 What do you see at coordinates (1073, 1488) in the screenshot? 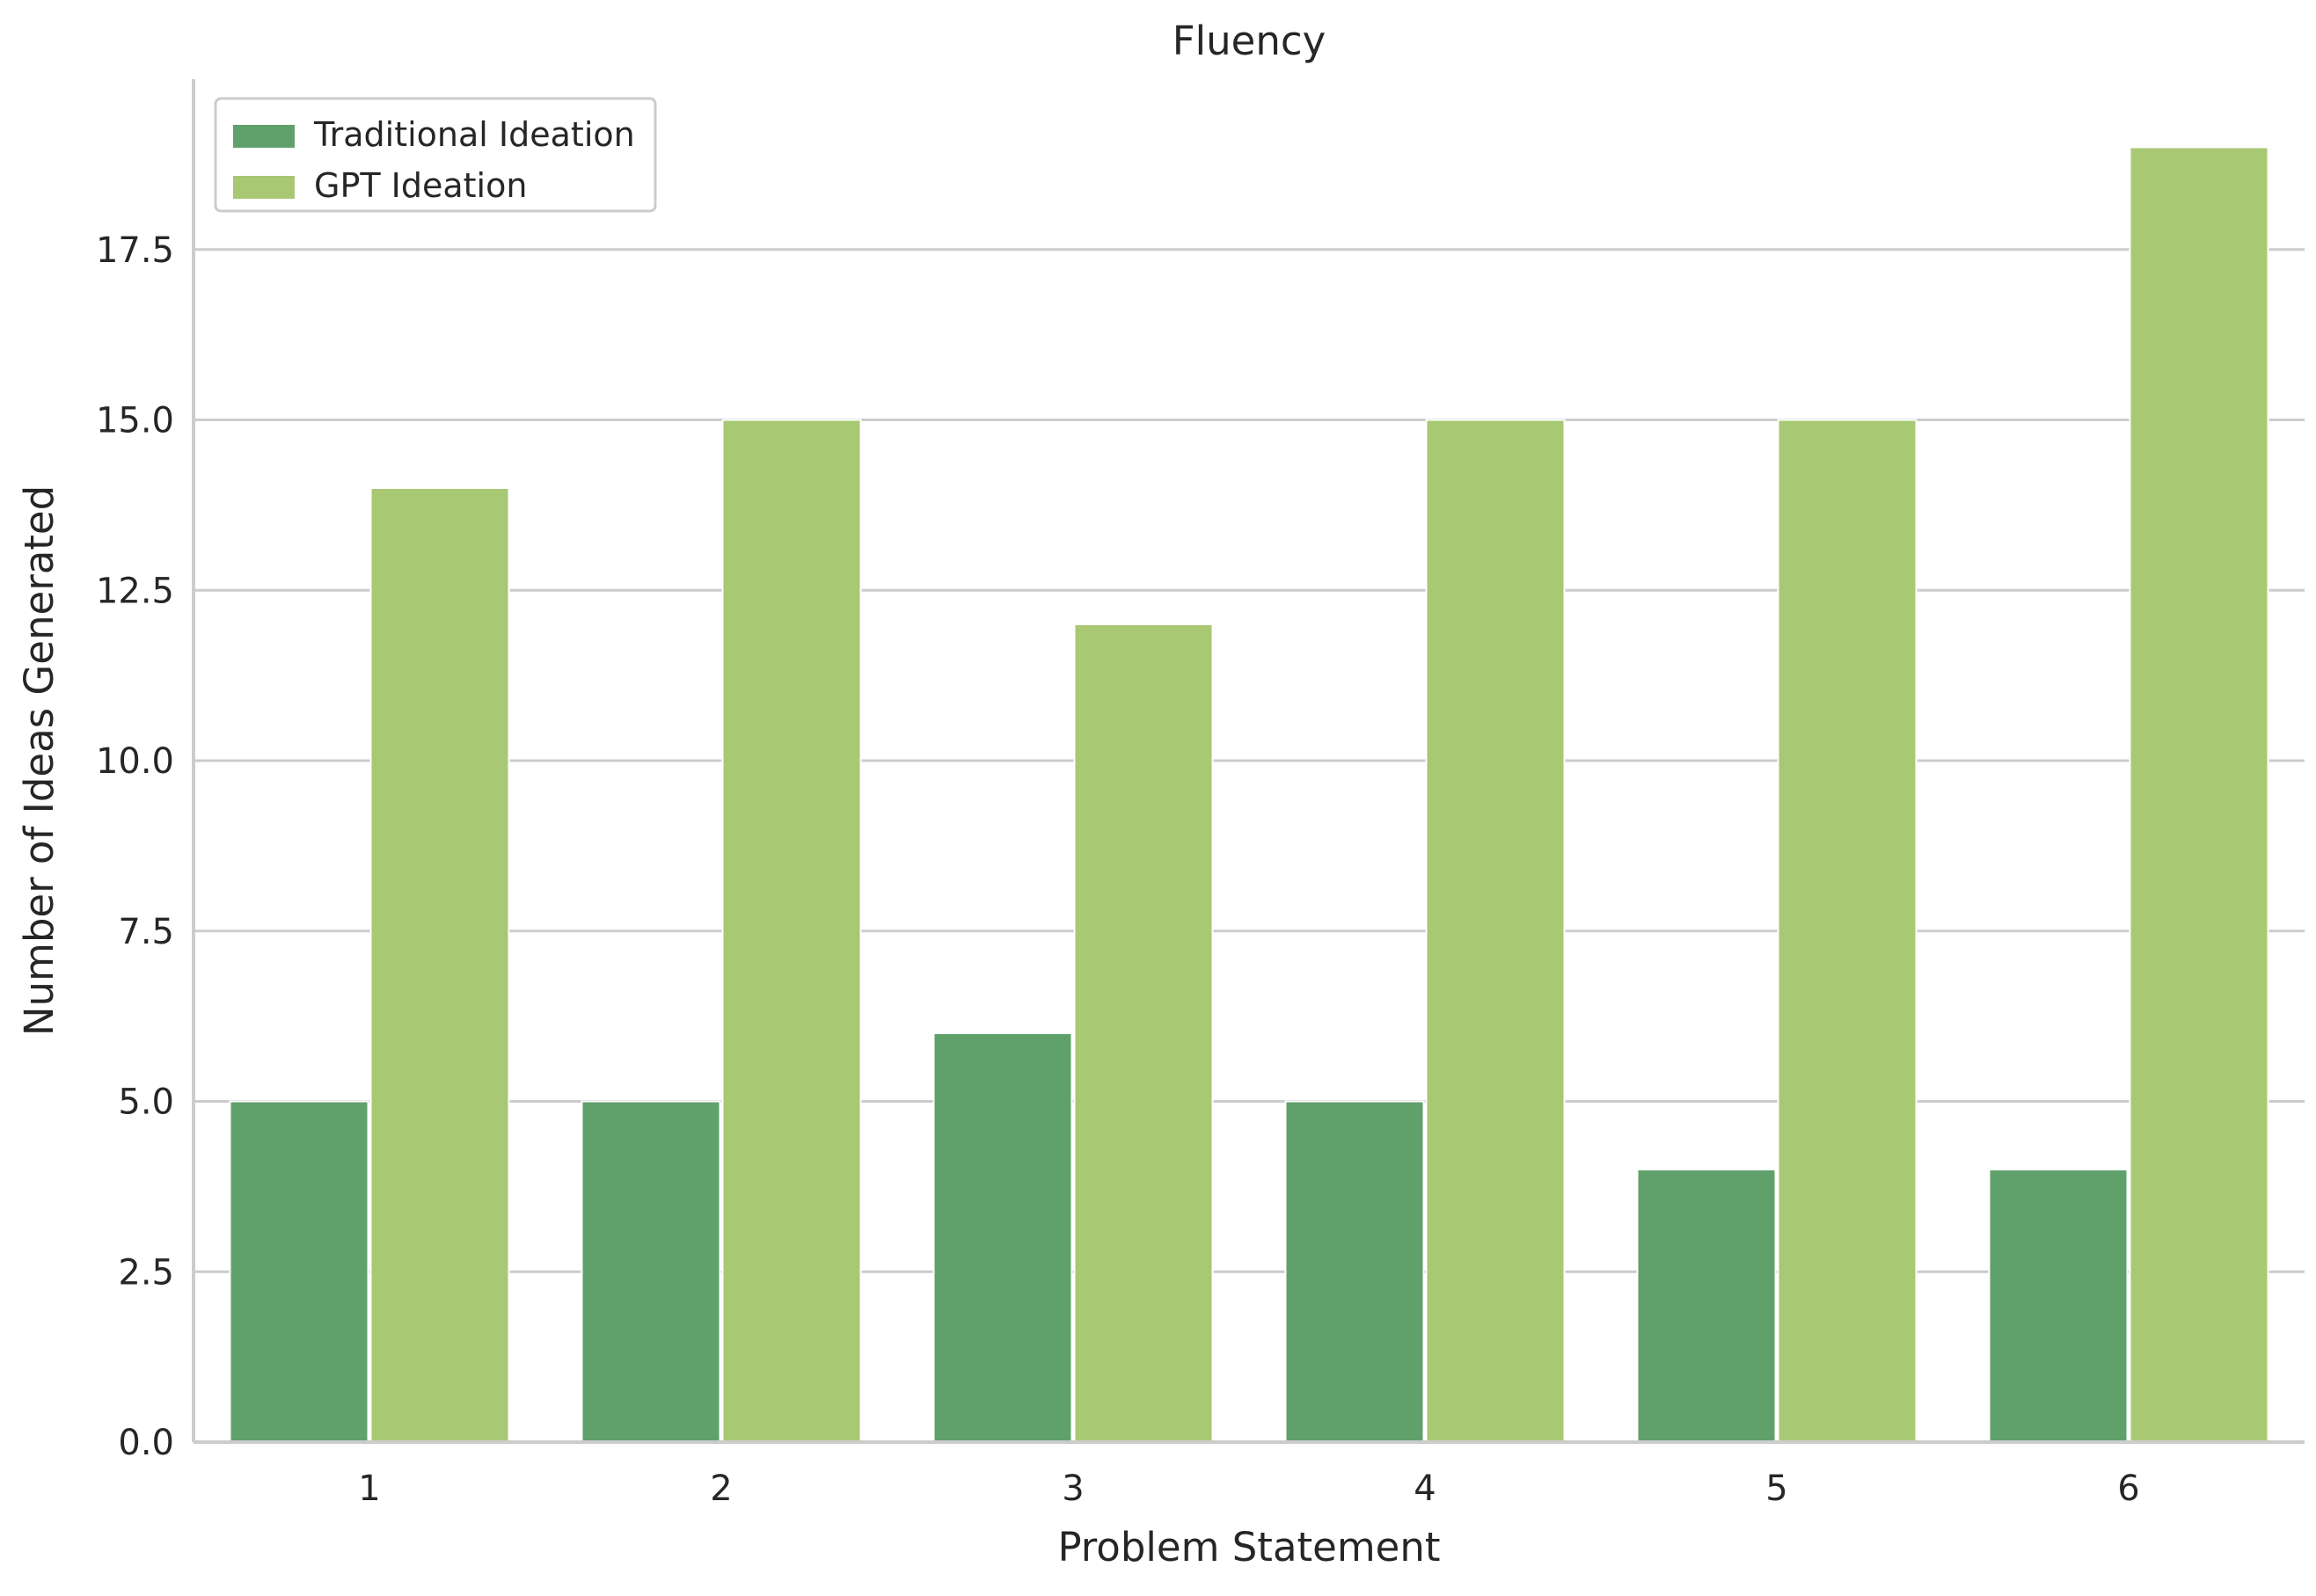
I see `x-tick-label: 3` at bounding box center [1073, 1488].